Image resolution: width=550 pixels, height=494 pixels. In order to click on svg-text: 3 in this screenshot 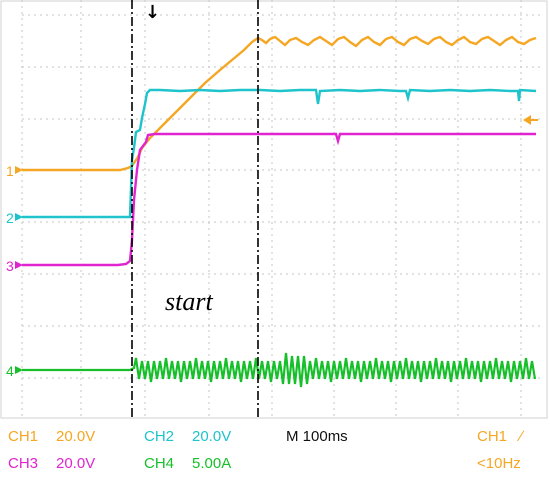, I will do `click(10, 266)`.